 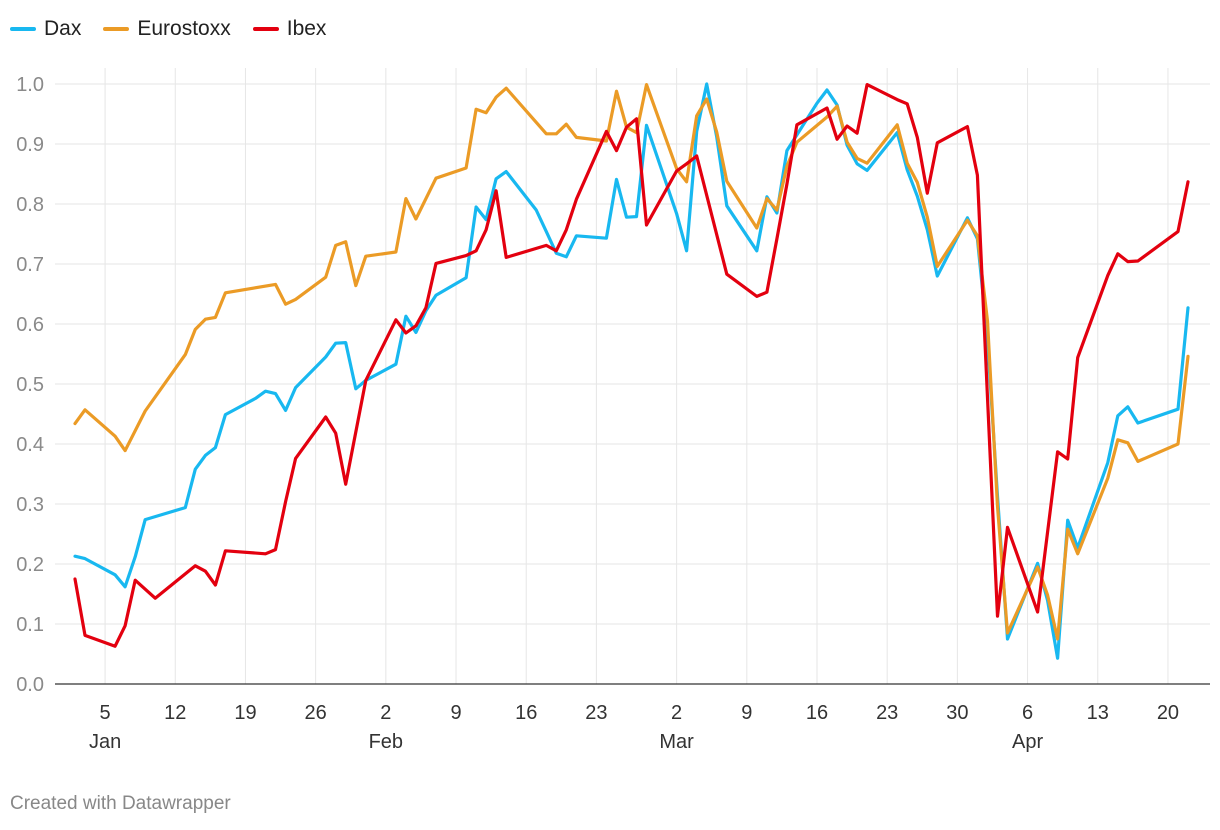 What do you see at coordinates (30, 565) in the screenshot?
I see `y-tick-label: 0.2` at bounding box center [30, 565].